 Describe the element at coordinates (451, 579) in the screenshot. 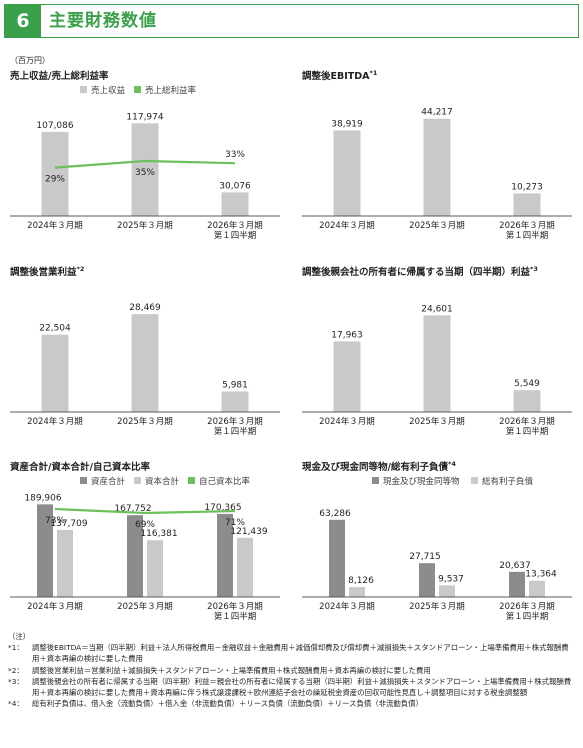

I see `data-label: 9,537` at that location.